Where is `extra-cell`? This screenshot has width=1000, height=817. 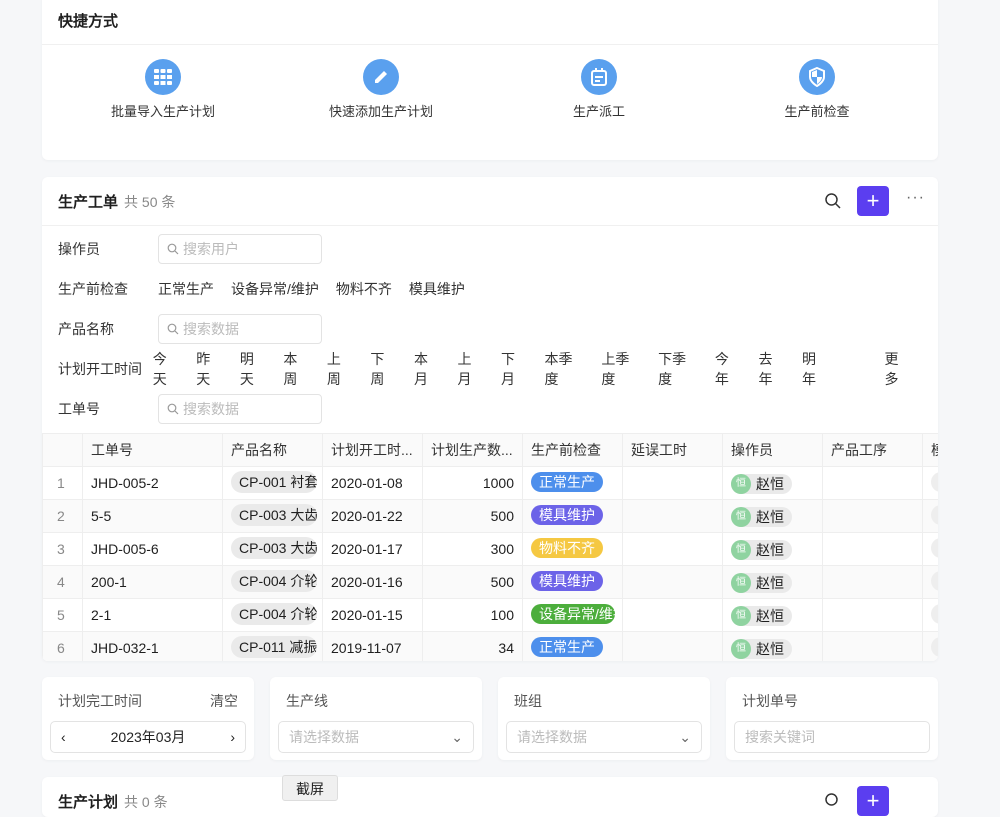 extra-cell is located at coordinates (930, 582).